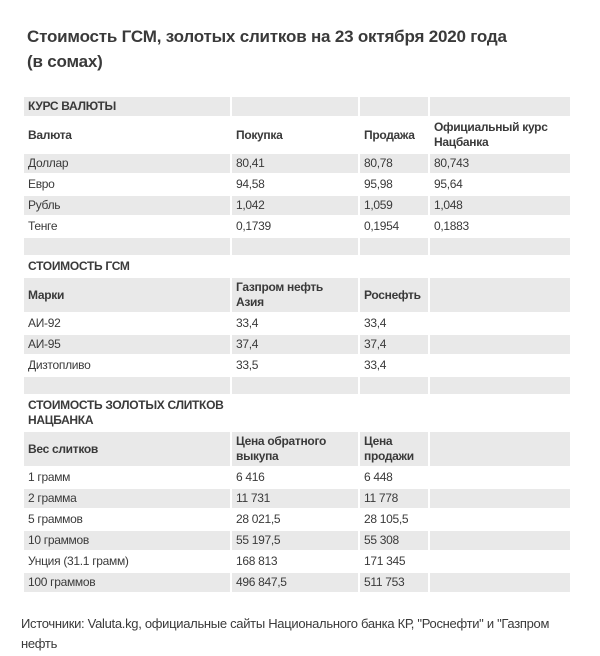 The height and width of the screenshot is (656, 600). What do you see at coordinates (50, 134) in the screenshot?
I see `column-header-cell: Валюта` at bounding box center [50, 134].